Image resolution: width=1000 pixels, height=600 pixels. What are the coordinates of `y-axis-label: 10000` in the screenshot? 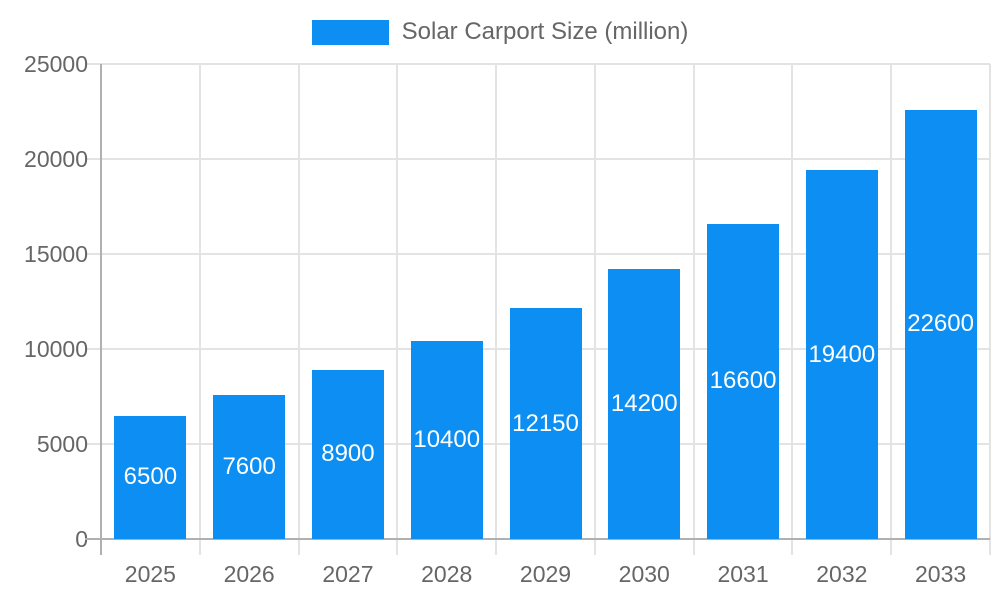 It's located at (56, 349).